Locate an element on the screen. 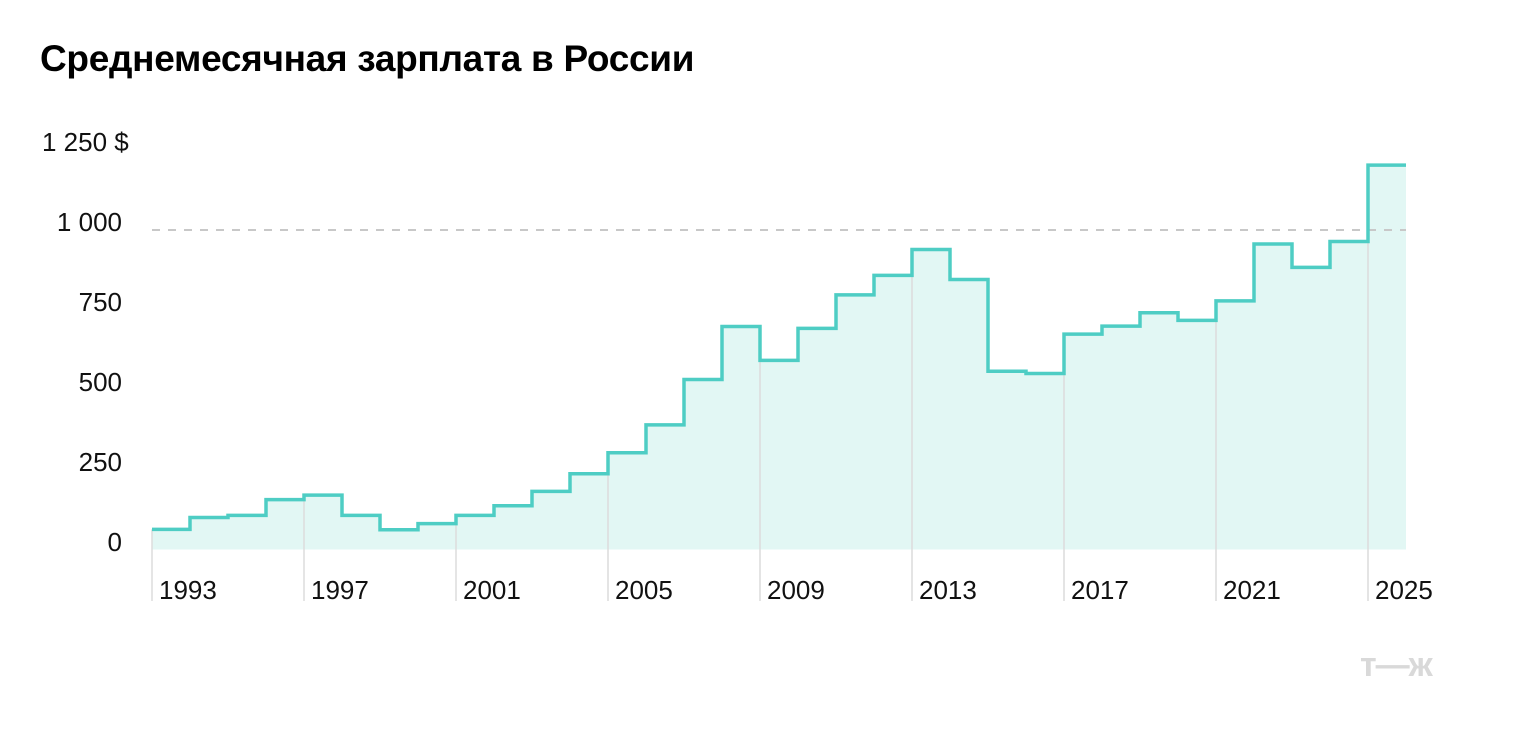 The height and width of the screenshot is (730, 1520). y-tick-label: 1 250 $ is located at coordinates (85, 142).